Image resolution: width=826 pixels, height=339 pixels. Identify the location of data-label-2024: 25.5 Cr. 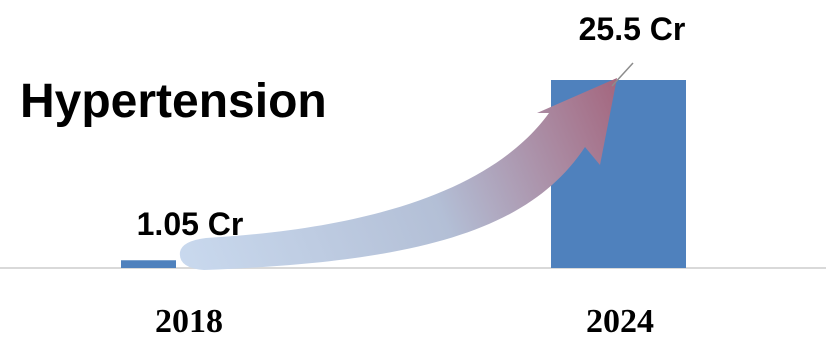
(632, 29).